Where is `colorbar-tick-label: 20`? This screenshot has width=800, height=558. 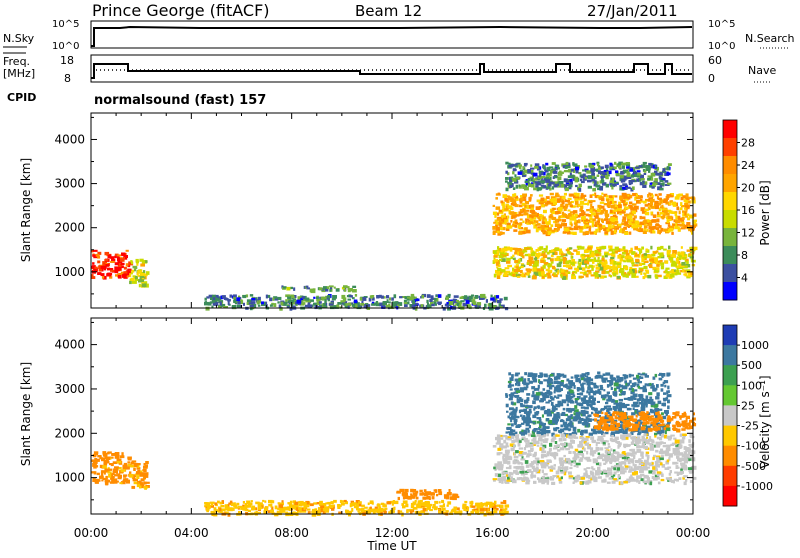
colorbar-tick-label: 20 is located at coordinates (748, 188).